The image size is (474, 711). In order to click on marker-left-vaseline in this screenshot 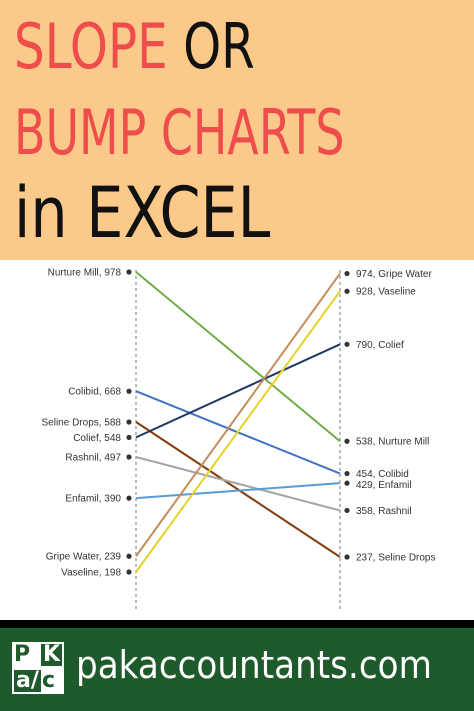, I will do `click(129, 572)`.